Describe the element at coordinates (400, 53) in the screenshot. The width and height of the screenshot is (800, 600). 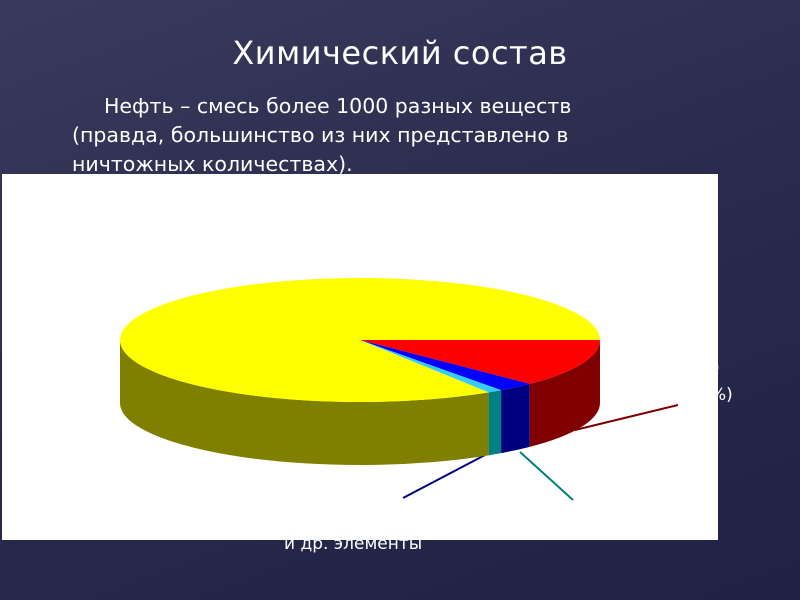
I see `slide-title: Химический состав` at that location.